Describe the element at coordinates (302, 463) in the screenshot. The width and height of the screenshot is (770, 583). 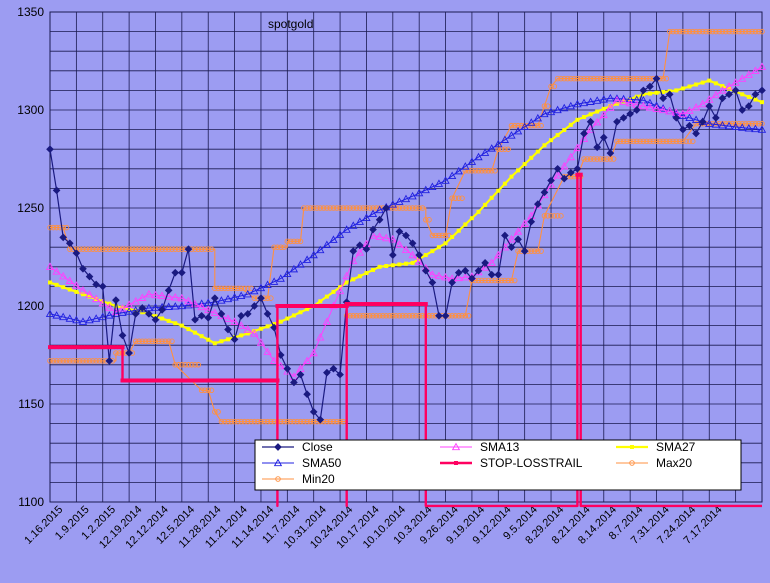
I see `legend-item-sma50: SMA50` at that location.